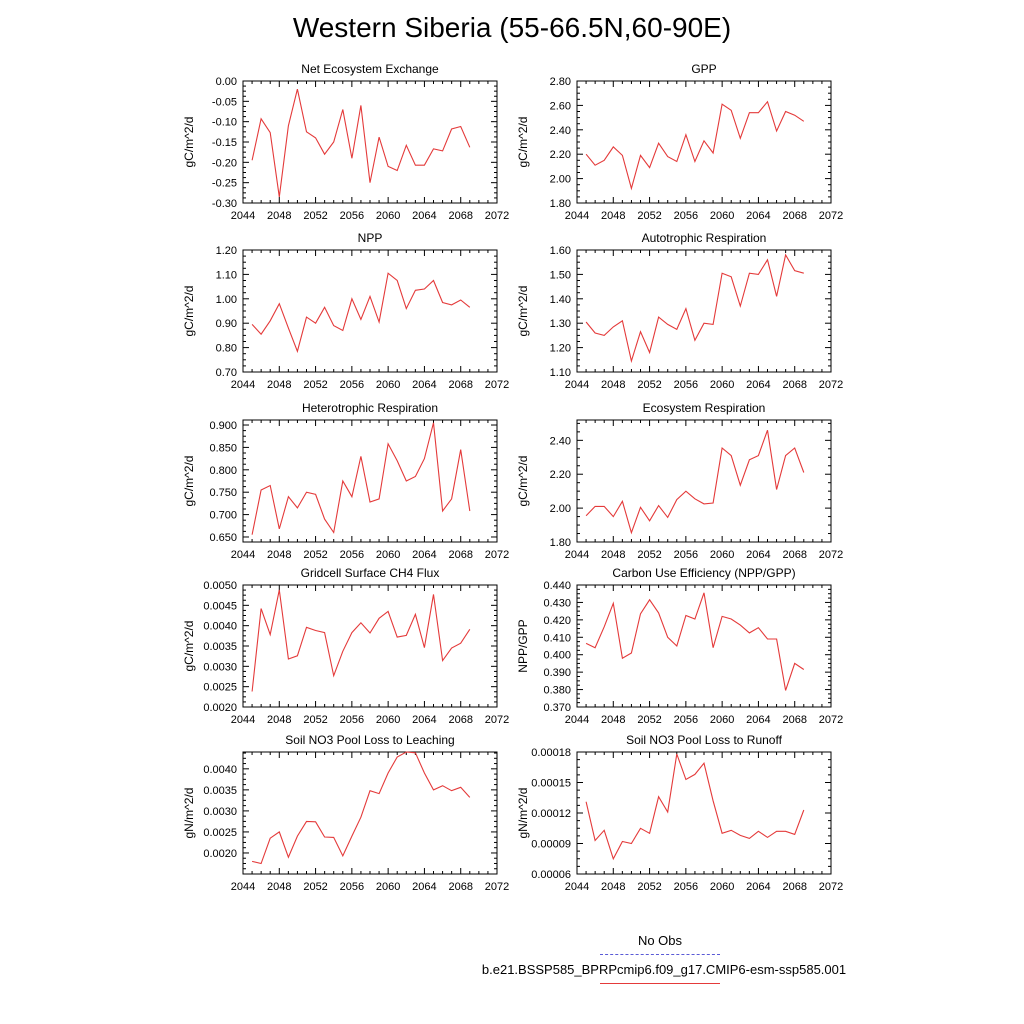 The width and height of the screenshot is (1024, 1024). I want to click on y-axis-label: gN/m^2/d, so click(523, 813).